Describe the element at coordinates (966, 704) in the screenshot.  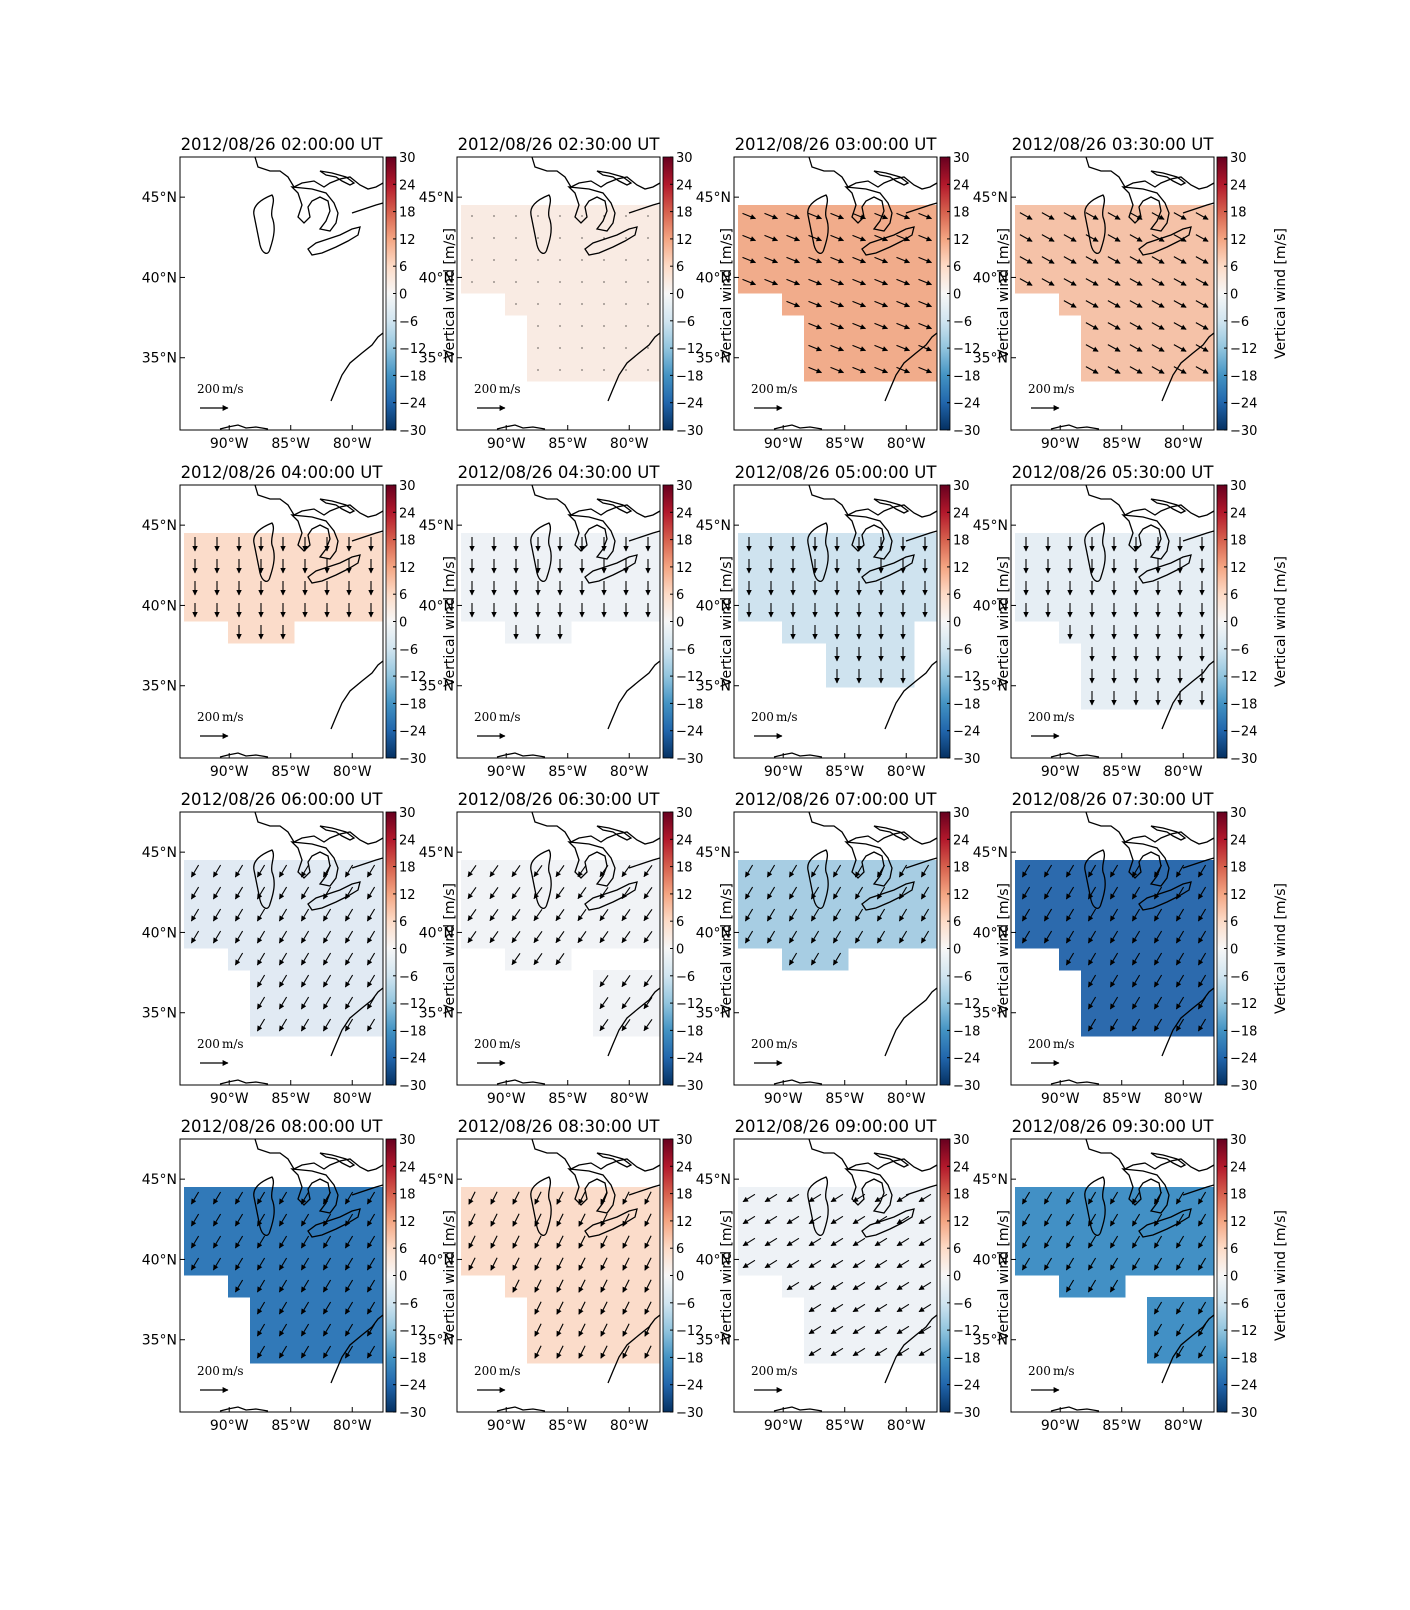
I see `colorbar-tick-label: −18` at that location.